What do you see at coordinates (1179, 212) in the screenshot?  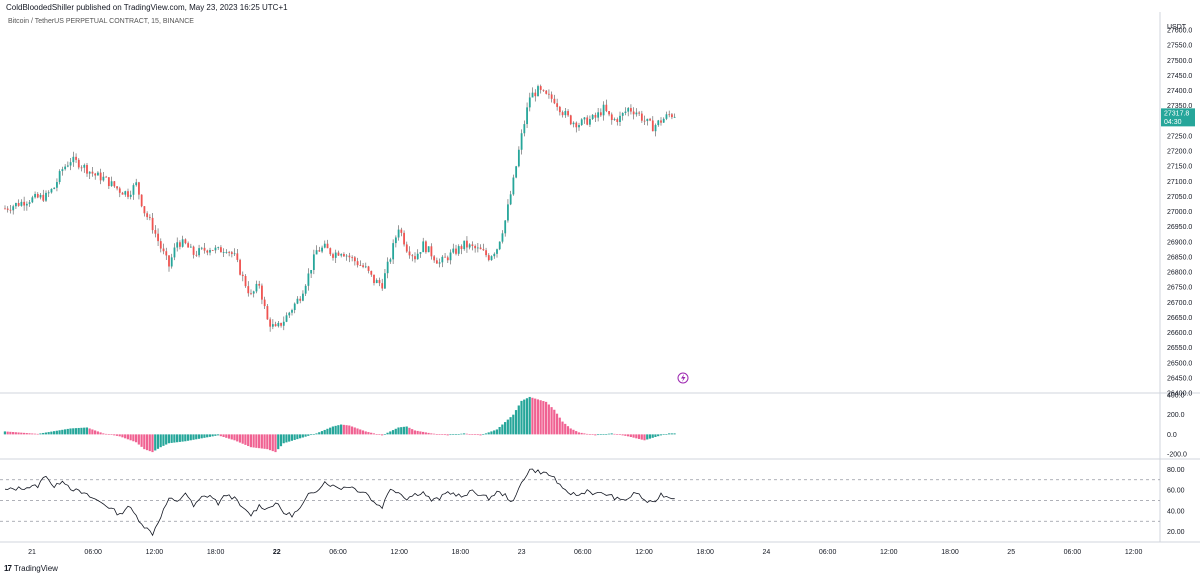 I see `price-tick-label: 27000.0` at bounding box center [1179, 212].